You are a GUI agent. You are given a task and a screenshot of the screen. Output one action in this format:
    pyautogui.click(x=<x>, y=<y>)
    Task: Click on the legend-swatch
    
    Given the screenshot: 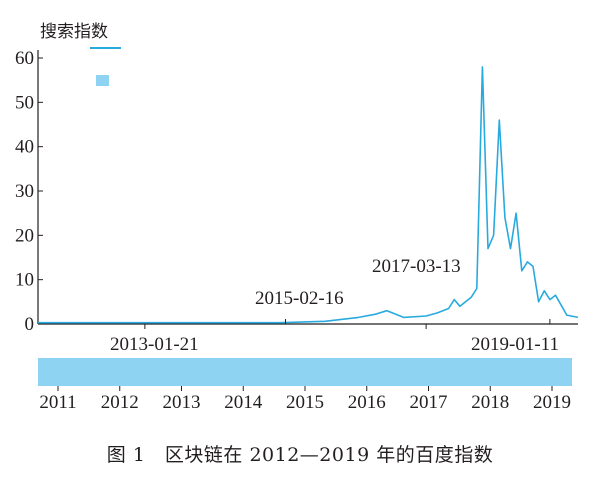 What is the action you would take?
    pyautogui.click(x=102, y=80)
    